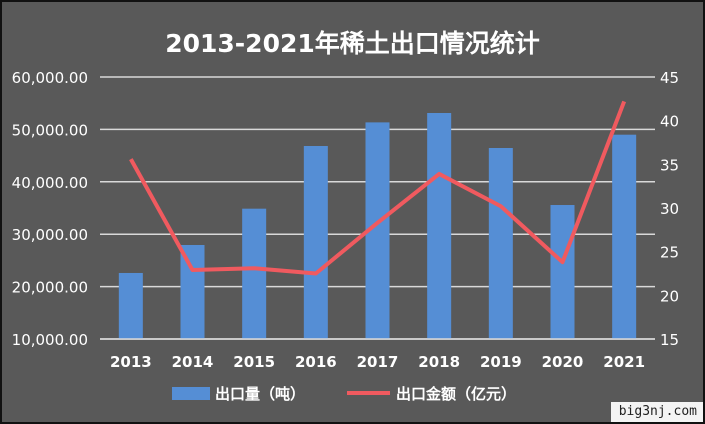 The height and width of the screenshot is (424, 705). What do you see at coordinates (669, 340) in the screenshot?
I see `y-right-tick-label: 15` at bounding box center [669, 340].